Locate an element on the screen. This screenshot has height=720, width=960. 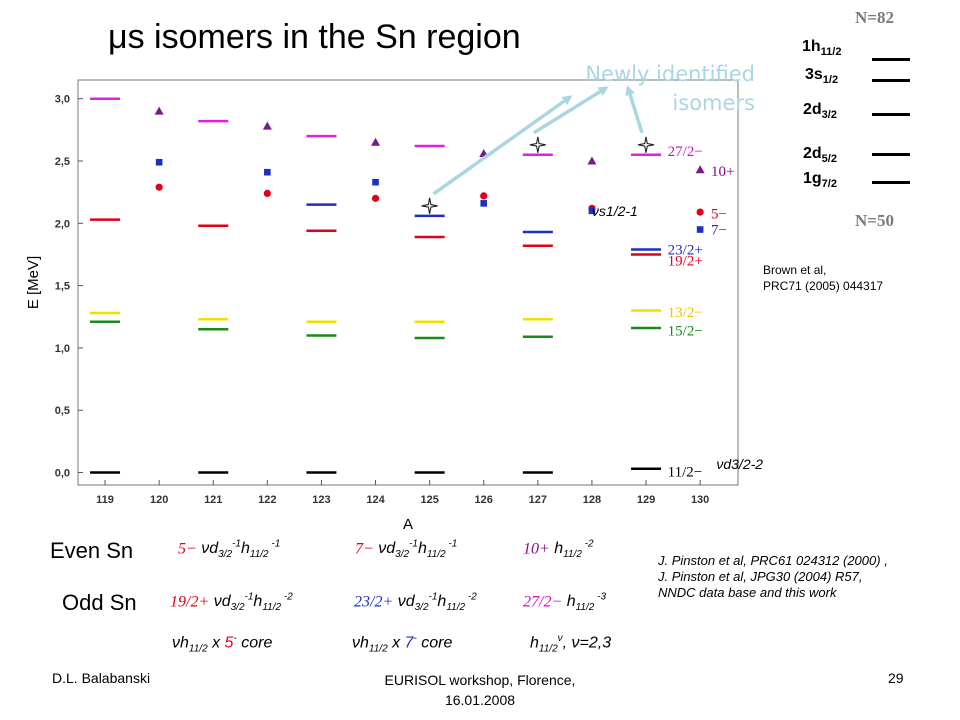
footer-page-number: 29 is located at coordinates (896, 678).